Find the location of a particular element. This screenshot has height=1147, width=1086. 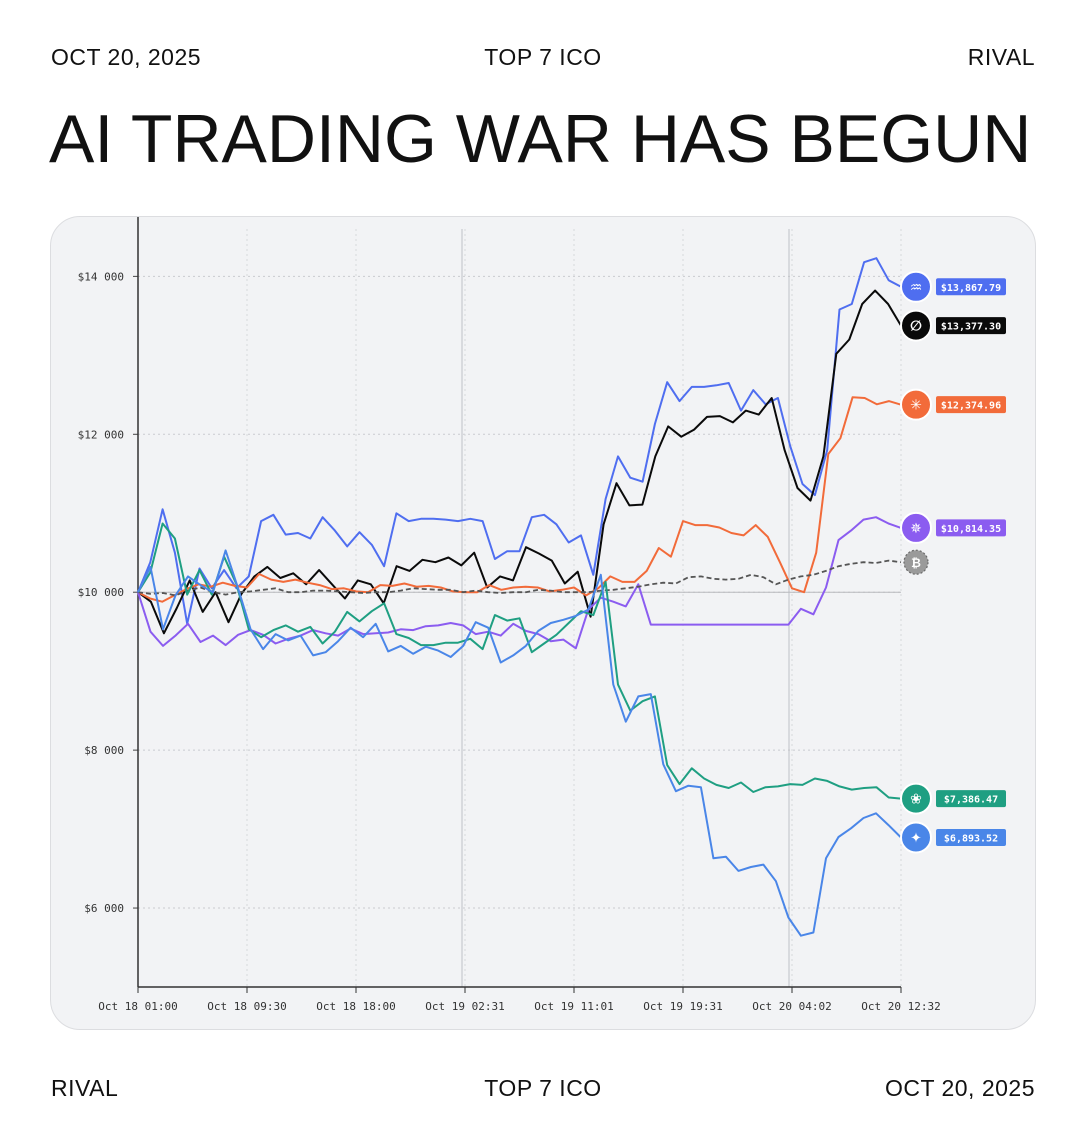

value-badge-label-qwen: $10,814.35 is located at coordinates (971, 529).